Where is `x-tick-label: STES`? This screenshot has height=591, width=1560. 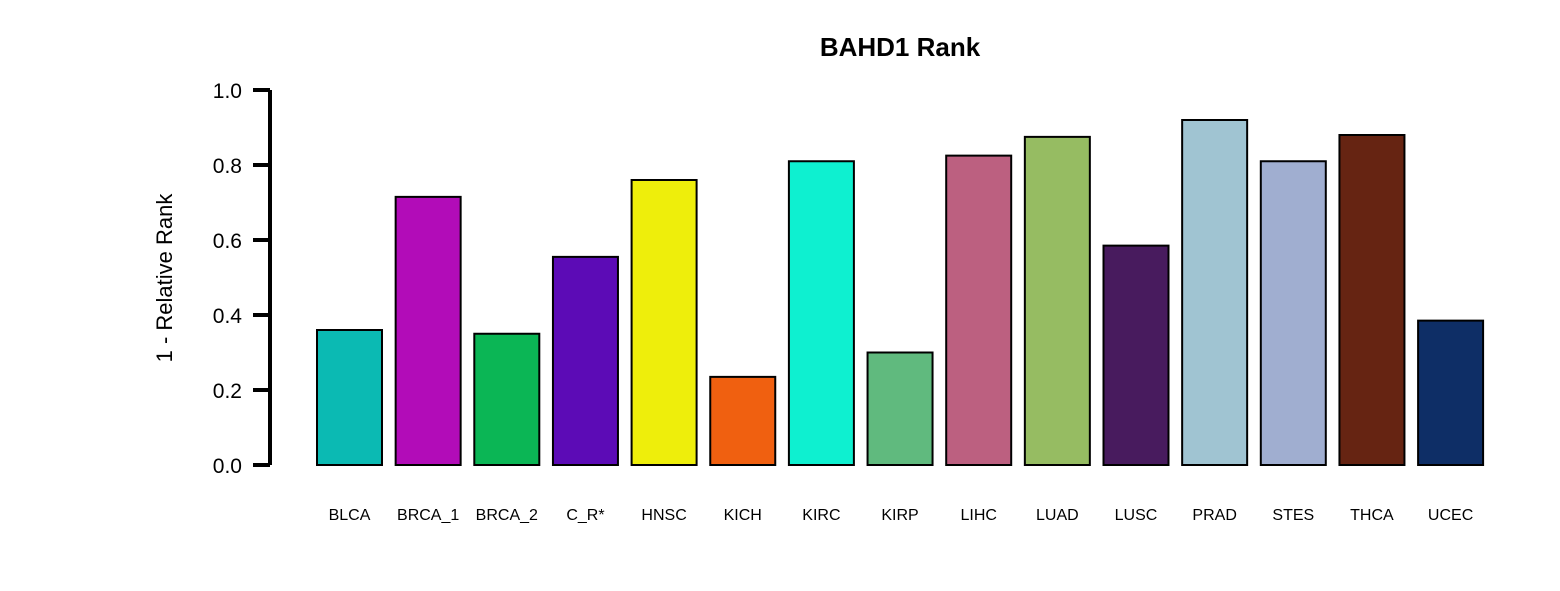
x-tick-label: STES is located at coordinates (1293, 515).